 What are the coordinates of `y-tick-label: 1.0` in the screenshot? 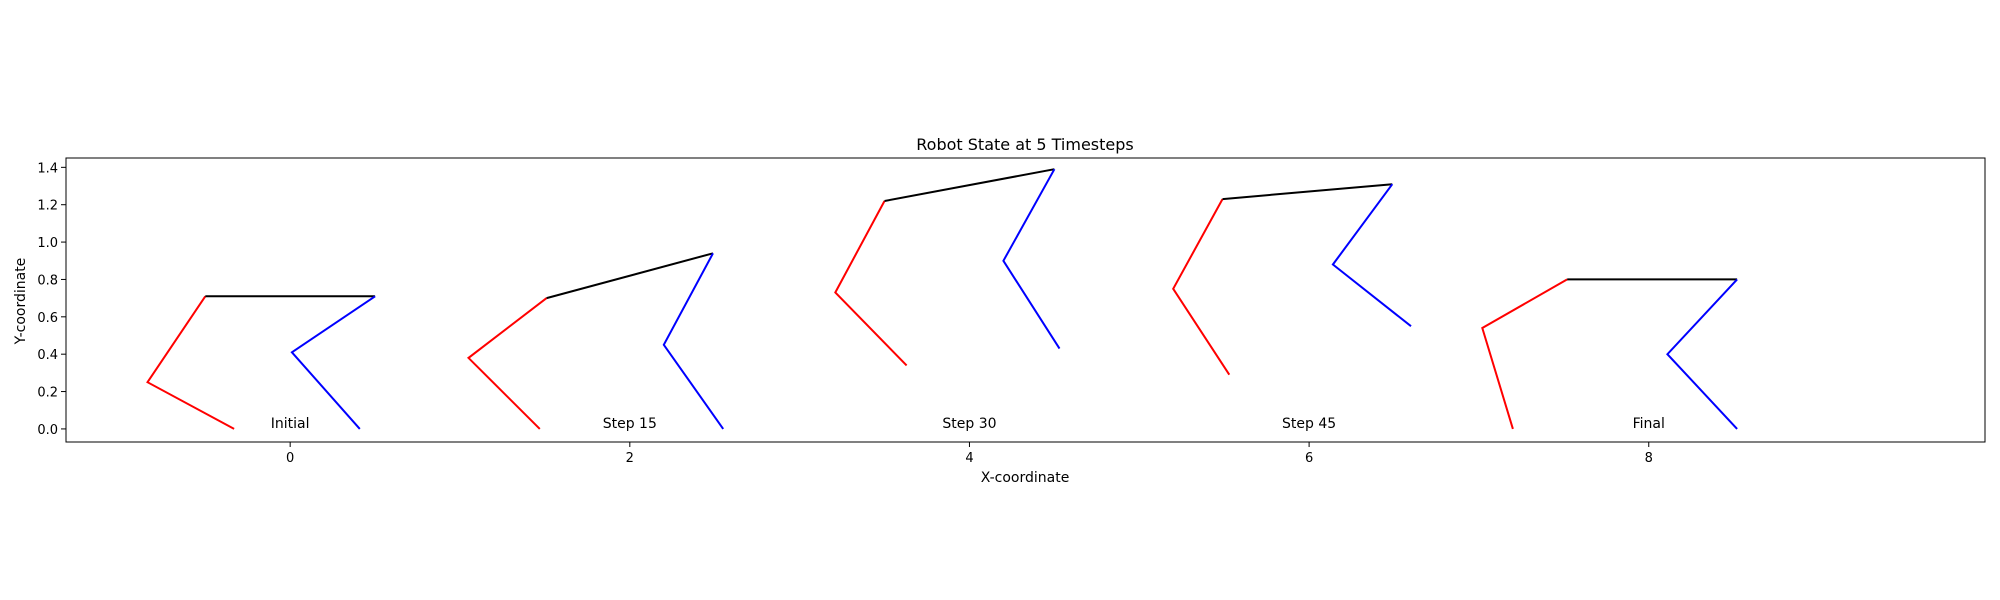 It's located at (47, 243).